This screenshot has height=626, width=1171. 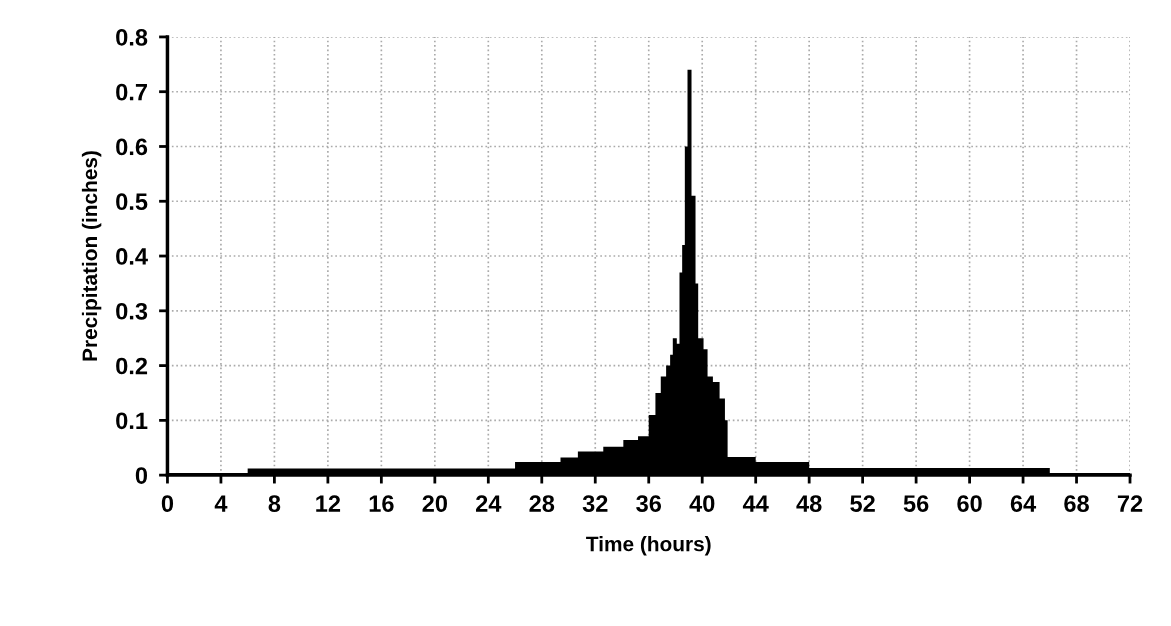 I want to click on y-tick-label: 0.1, so click(x=132, y=421).